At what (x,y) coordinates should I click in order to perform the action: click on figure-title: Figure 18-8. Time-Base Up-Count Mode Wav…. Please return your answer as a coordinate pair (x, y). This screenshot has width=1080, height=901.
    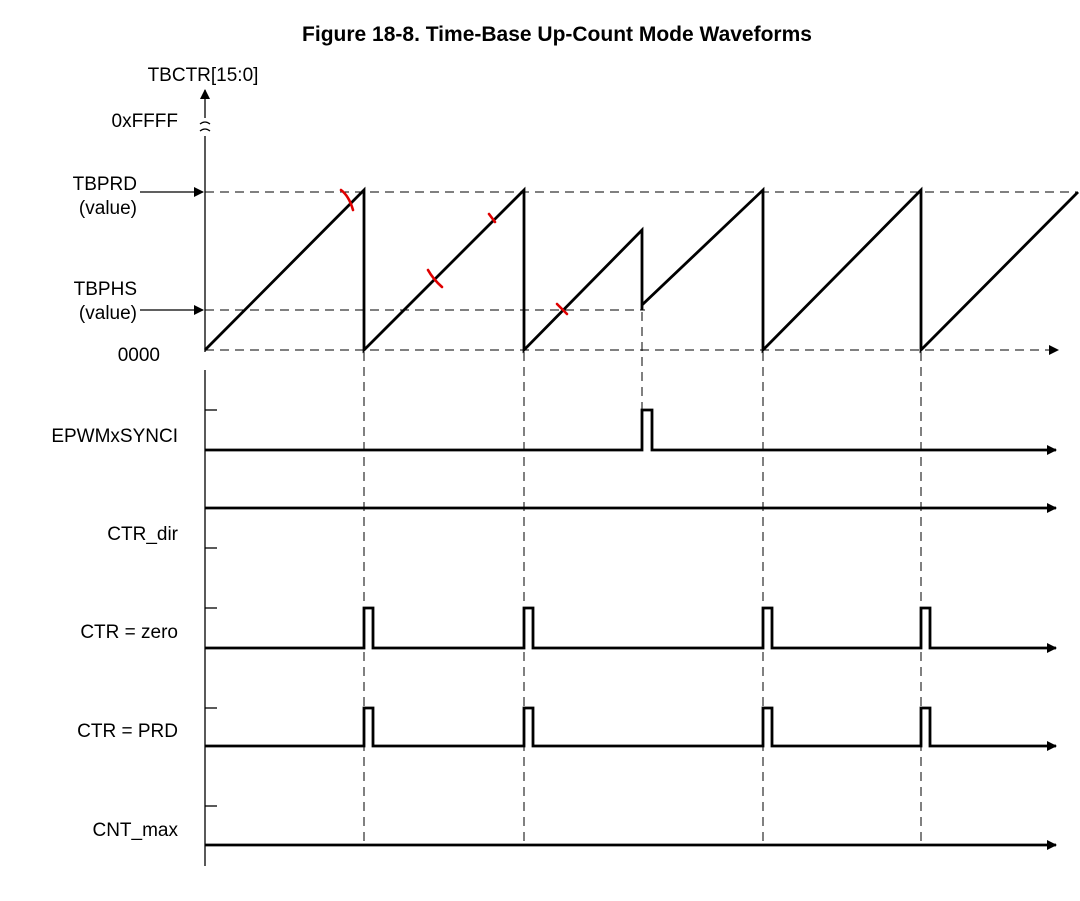
    Looking at the image, I should click on (557, 34).